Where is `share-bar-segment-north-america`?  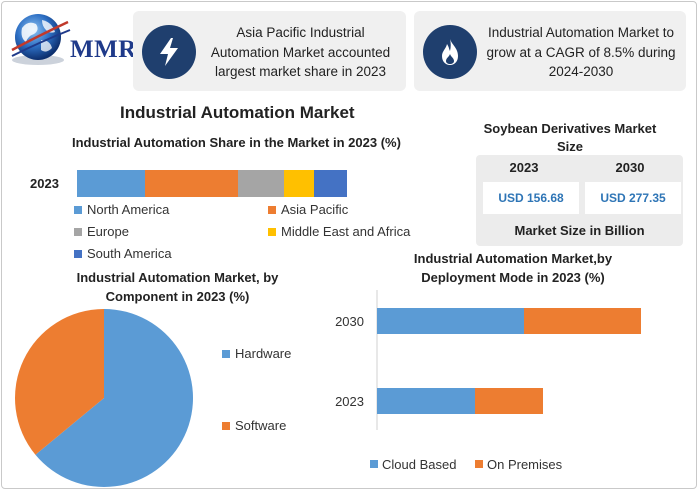
share-bar-segment-north-america is located at coordinates (111, 183).